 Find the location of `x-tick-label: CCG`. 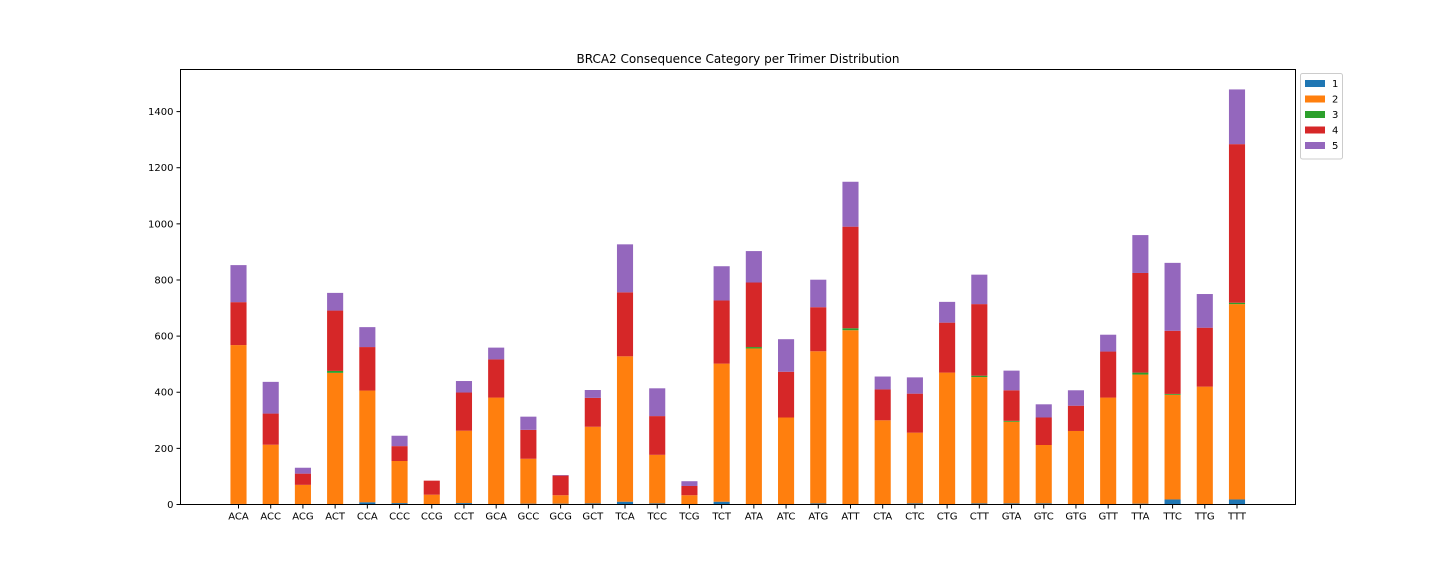

x-tick-label: CCG is located at coordinates (432, 517).